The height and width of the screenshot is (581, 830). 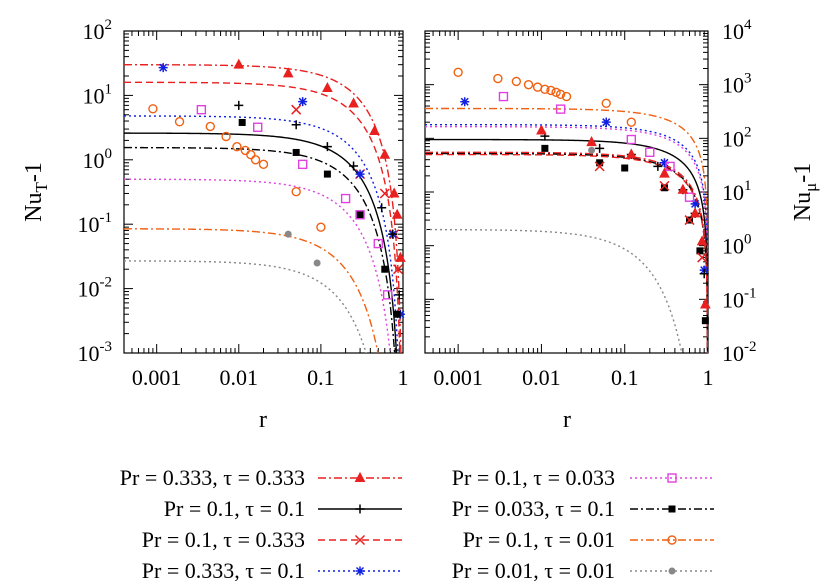 What do you see at coordinates (583, 477) in the screenshot?
I see `legend-entry-pr-0-1-tau-0-033: Pr = 0.1, τ = 0.033` at bounding box center [583, 477].